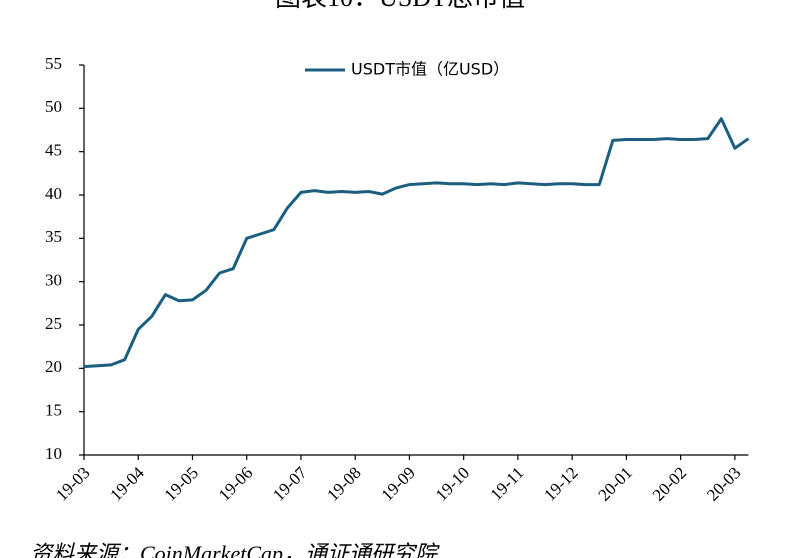  What do you see at coordinates (235, 483) in the screenshot?
I see `x-tick-label: 19-06` at bounding box center [235, 483].